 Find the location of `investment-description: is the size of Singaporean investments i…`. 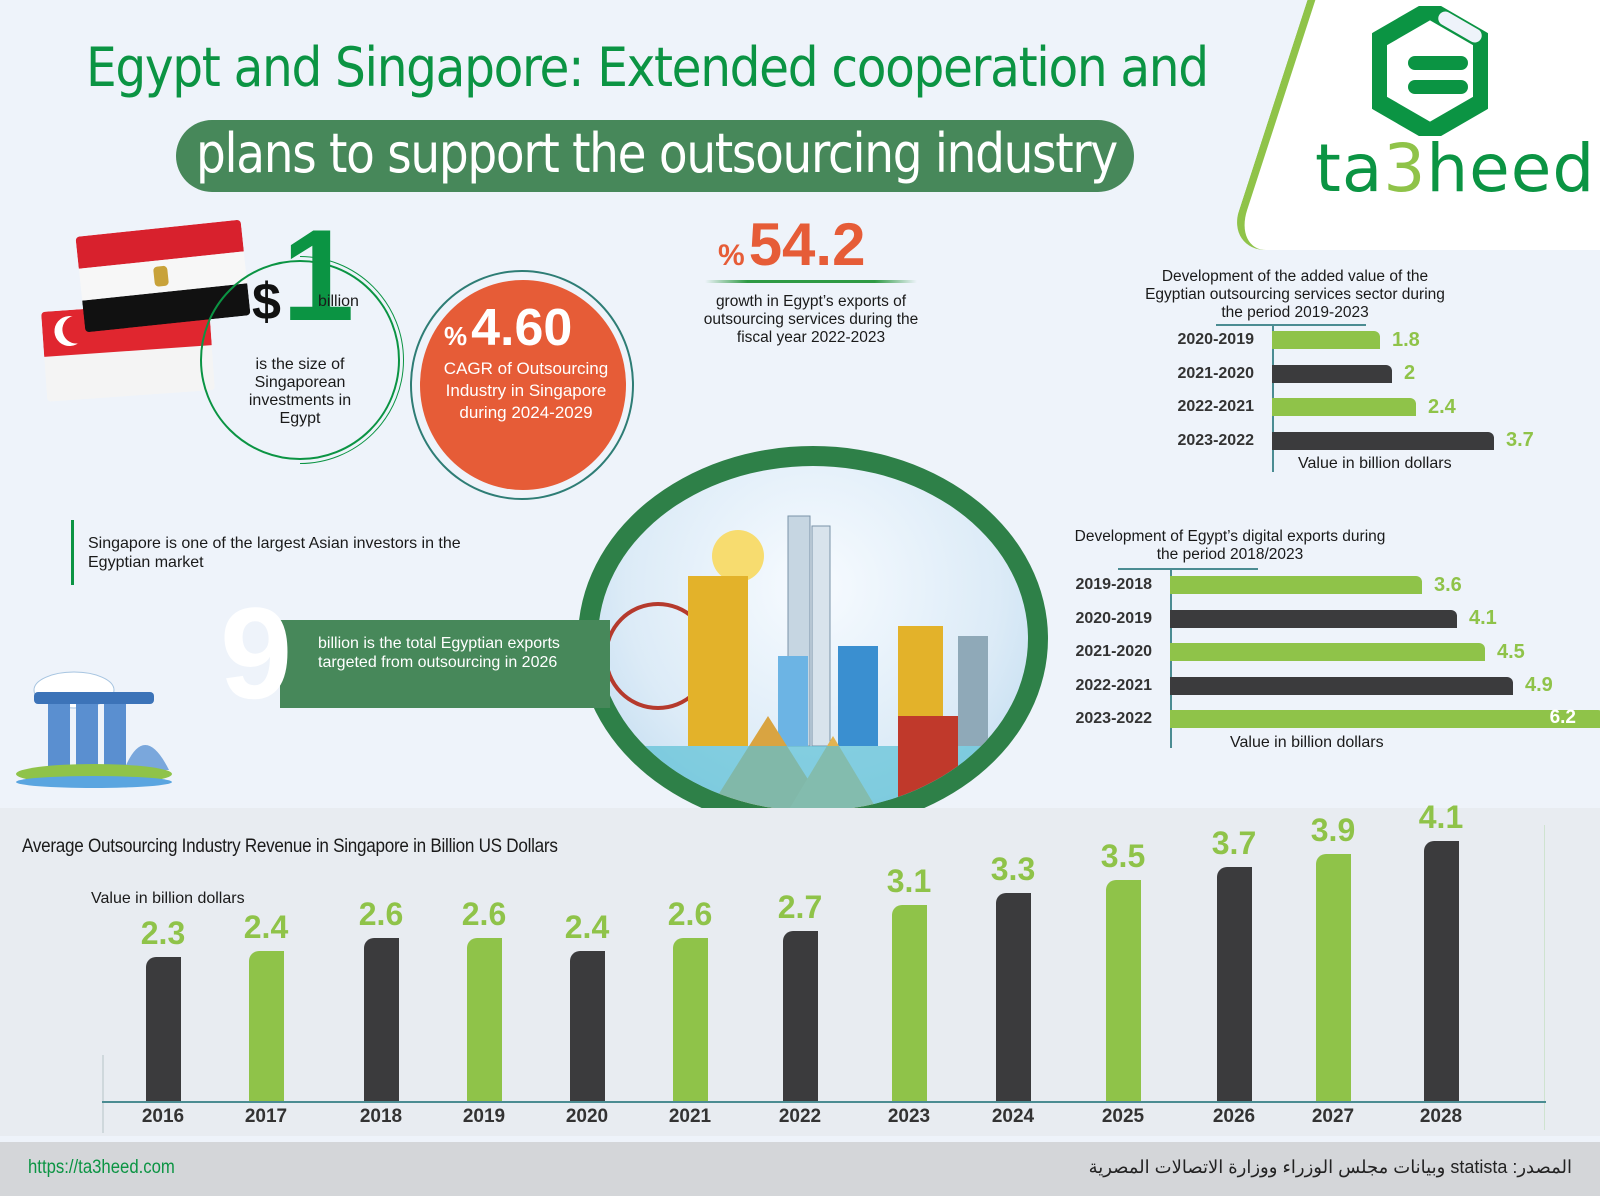

investment-description: is the size of Singaporean investments i… is located at coordinates (300, 391).